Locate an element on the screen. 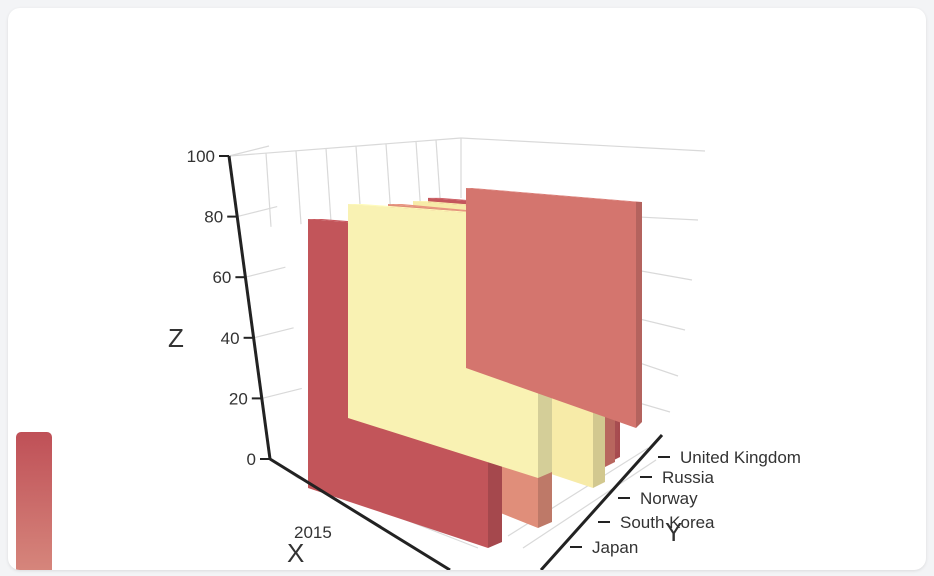 The height and width of the screenshot is (576, 934). bar-japan is located at coordinates (554, 308).